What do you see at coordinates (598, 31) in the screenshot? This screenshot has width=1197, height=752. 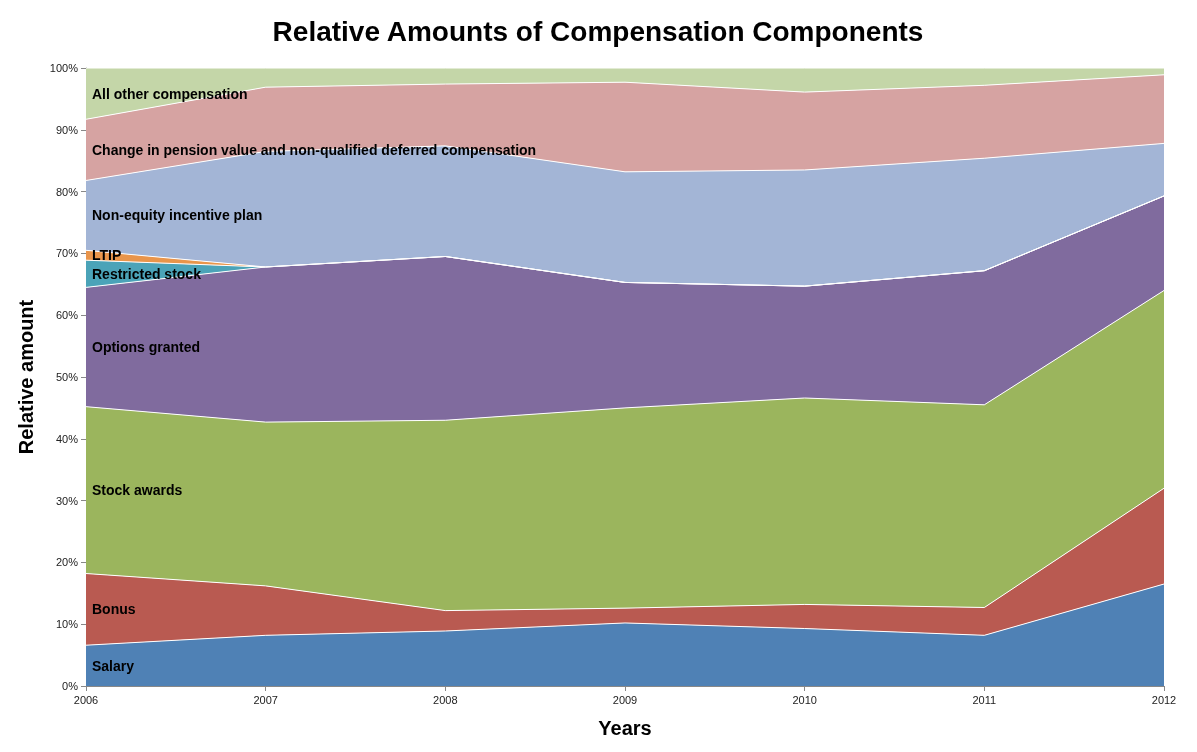 I see `chart-title: Relative Amounts of Compensation Components` at bounding box center [598, 31].